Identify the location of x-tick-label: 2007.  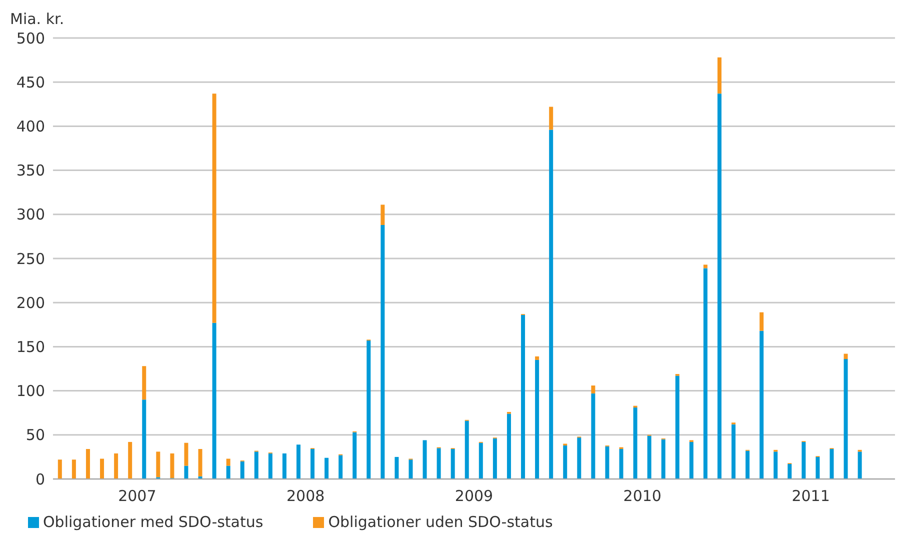
(137, 496).